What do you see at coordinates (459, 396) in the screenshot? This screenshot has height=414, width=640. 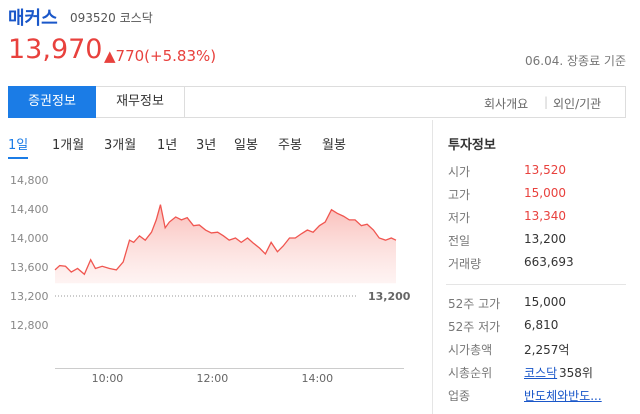 I see `info-label: 업종` at bounding box center [459, 396].